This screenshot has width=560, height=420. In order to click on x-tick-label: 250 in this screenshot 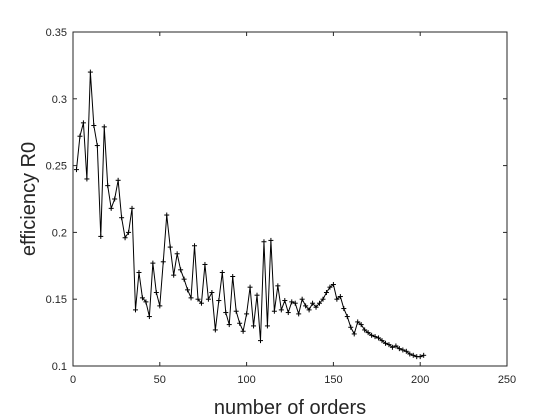, I will do `click(507, 380)`.